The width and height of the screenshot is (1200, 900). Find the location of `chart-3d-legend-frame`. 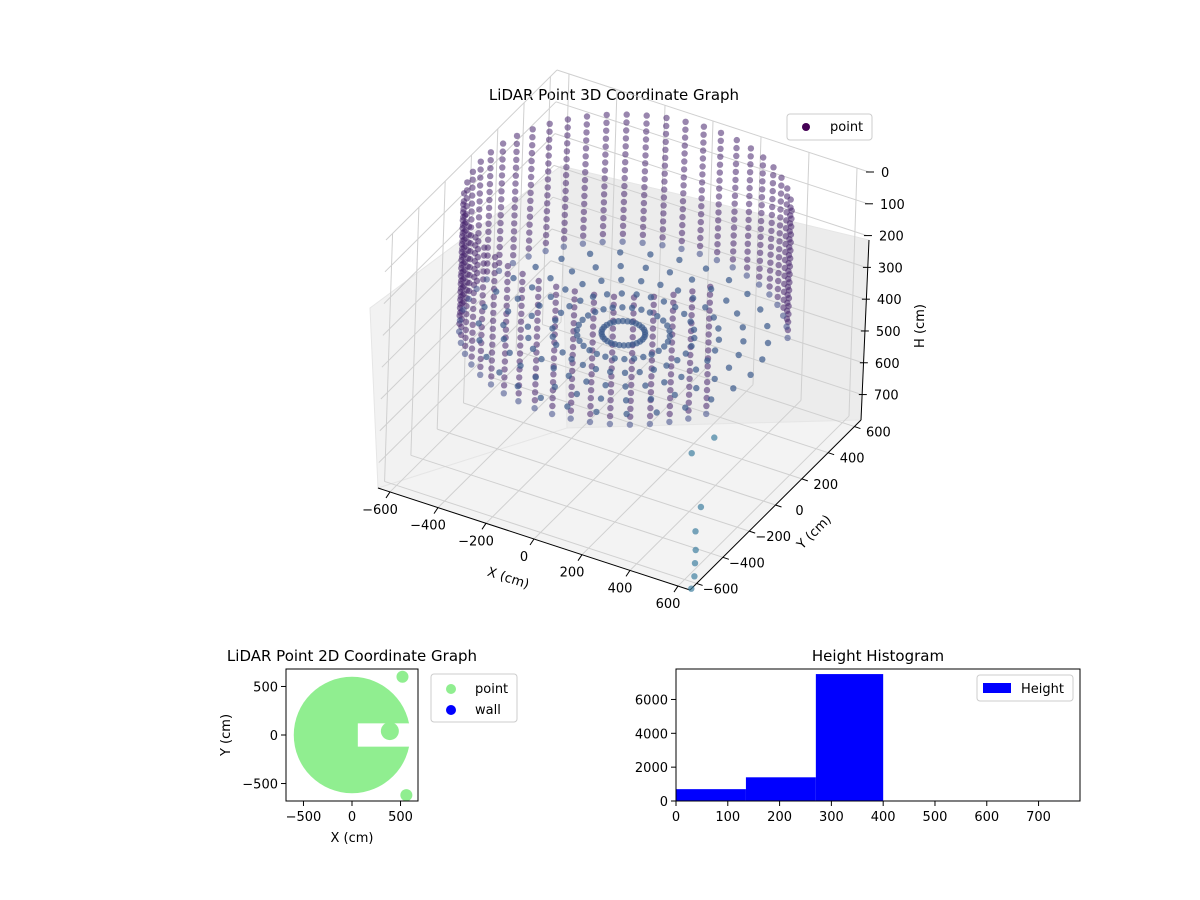

chart-3d-legend-frame is located at coordinates (829, 127).